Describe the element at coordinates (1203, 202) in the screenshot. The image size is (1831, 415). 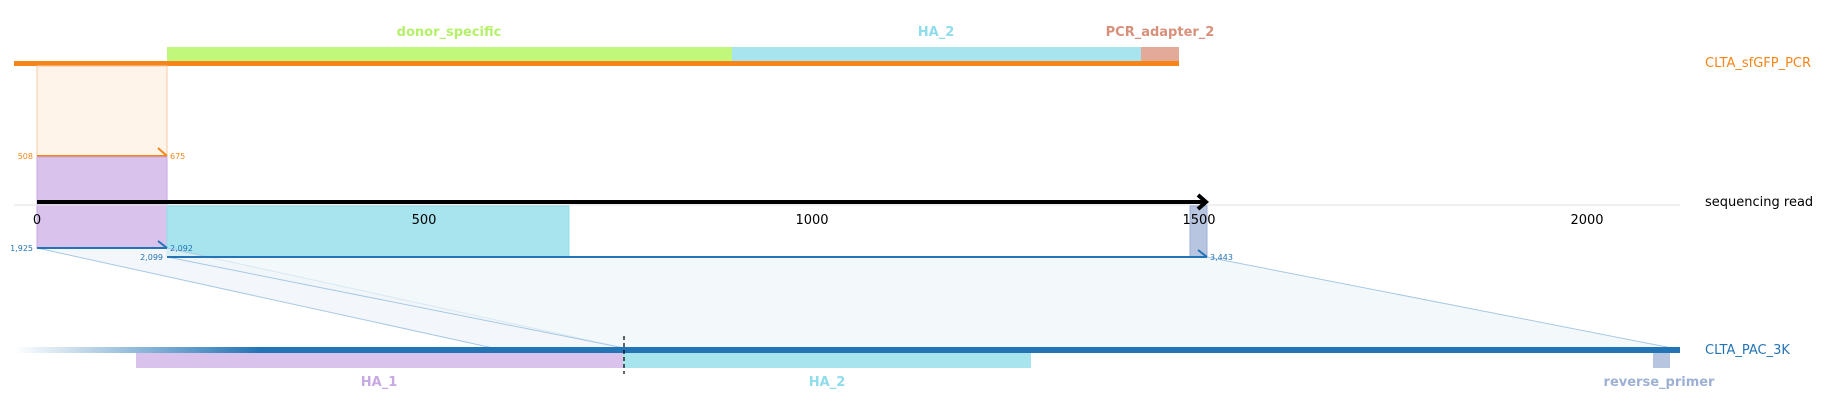
I see `sequencing-read-arrowhead` at that location.